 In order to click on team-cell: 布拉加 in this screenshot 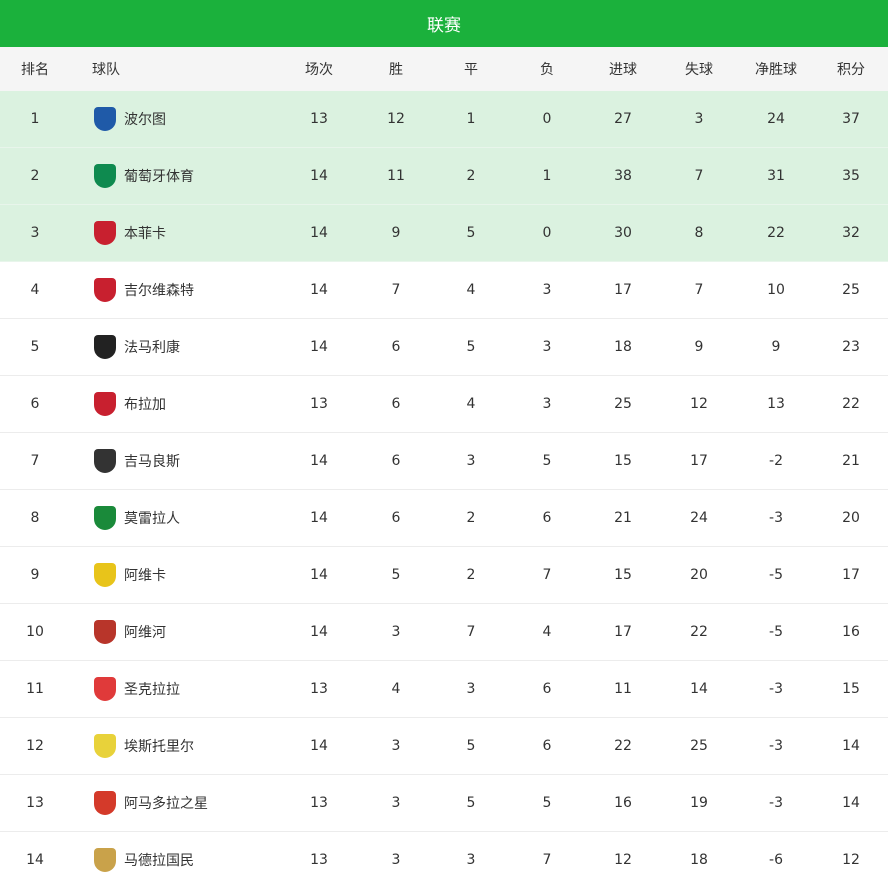, I will do `click(129, 404)`.